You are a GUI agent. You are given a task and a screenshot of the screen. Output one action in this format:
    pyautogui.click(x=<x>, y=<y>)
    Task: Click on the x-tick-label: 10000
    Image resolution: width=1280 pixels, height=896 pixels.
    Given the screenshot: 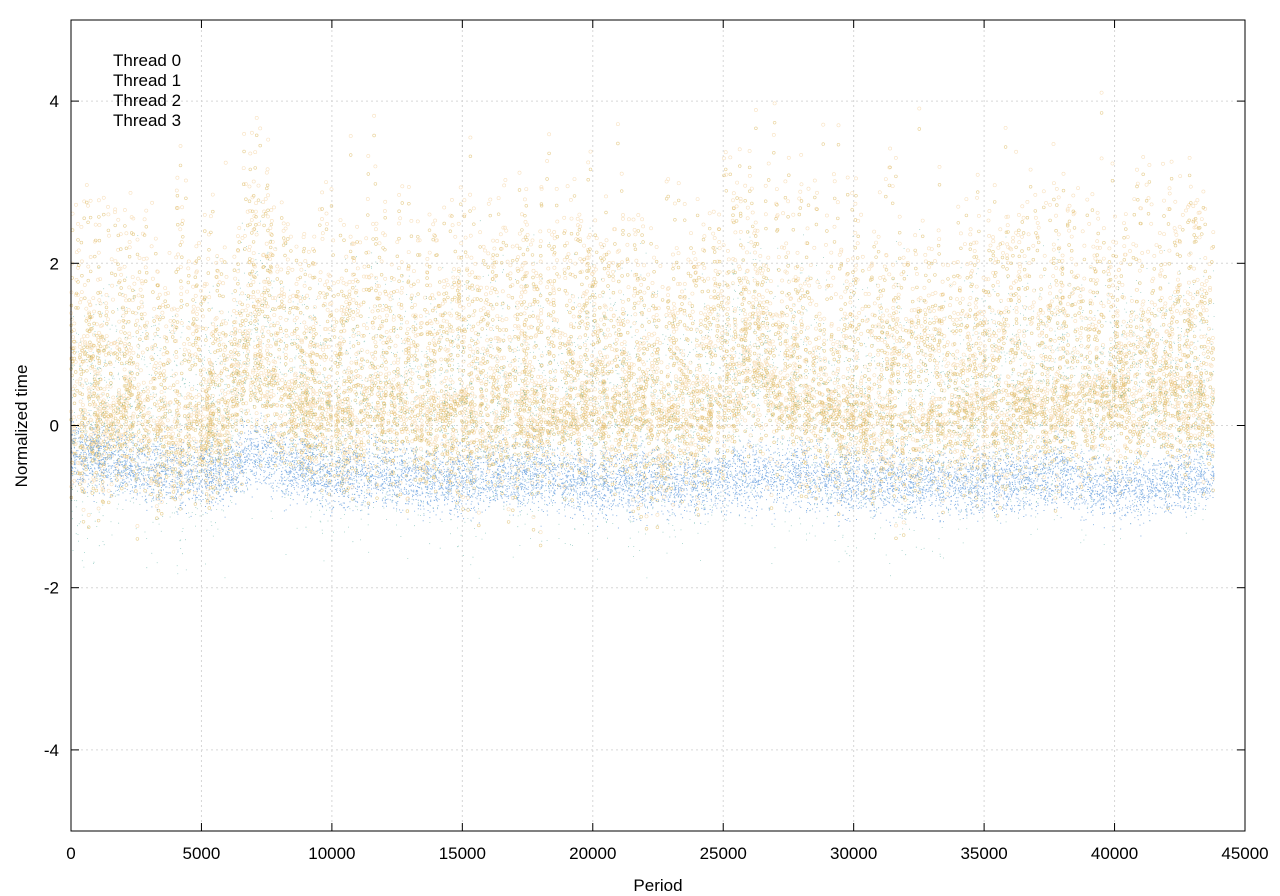 What is the action you would take?
    pyautogui.click(x=331, y=853)
    